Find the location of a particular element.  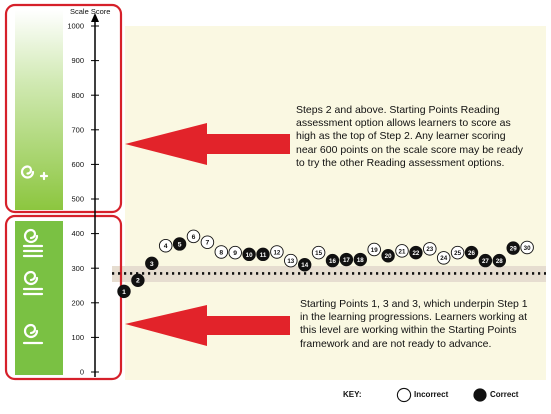

point-label: 16 is located at coordinates (332, 261).